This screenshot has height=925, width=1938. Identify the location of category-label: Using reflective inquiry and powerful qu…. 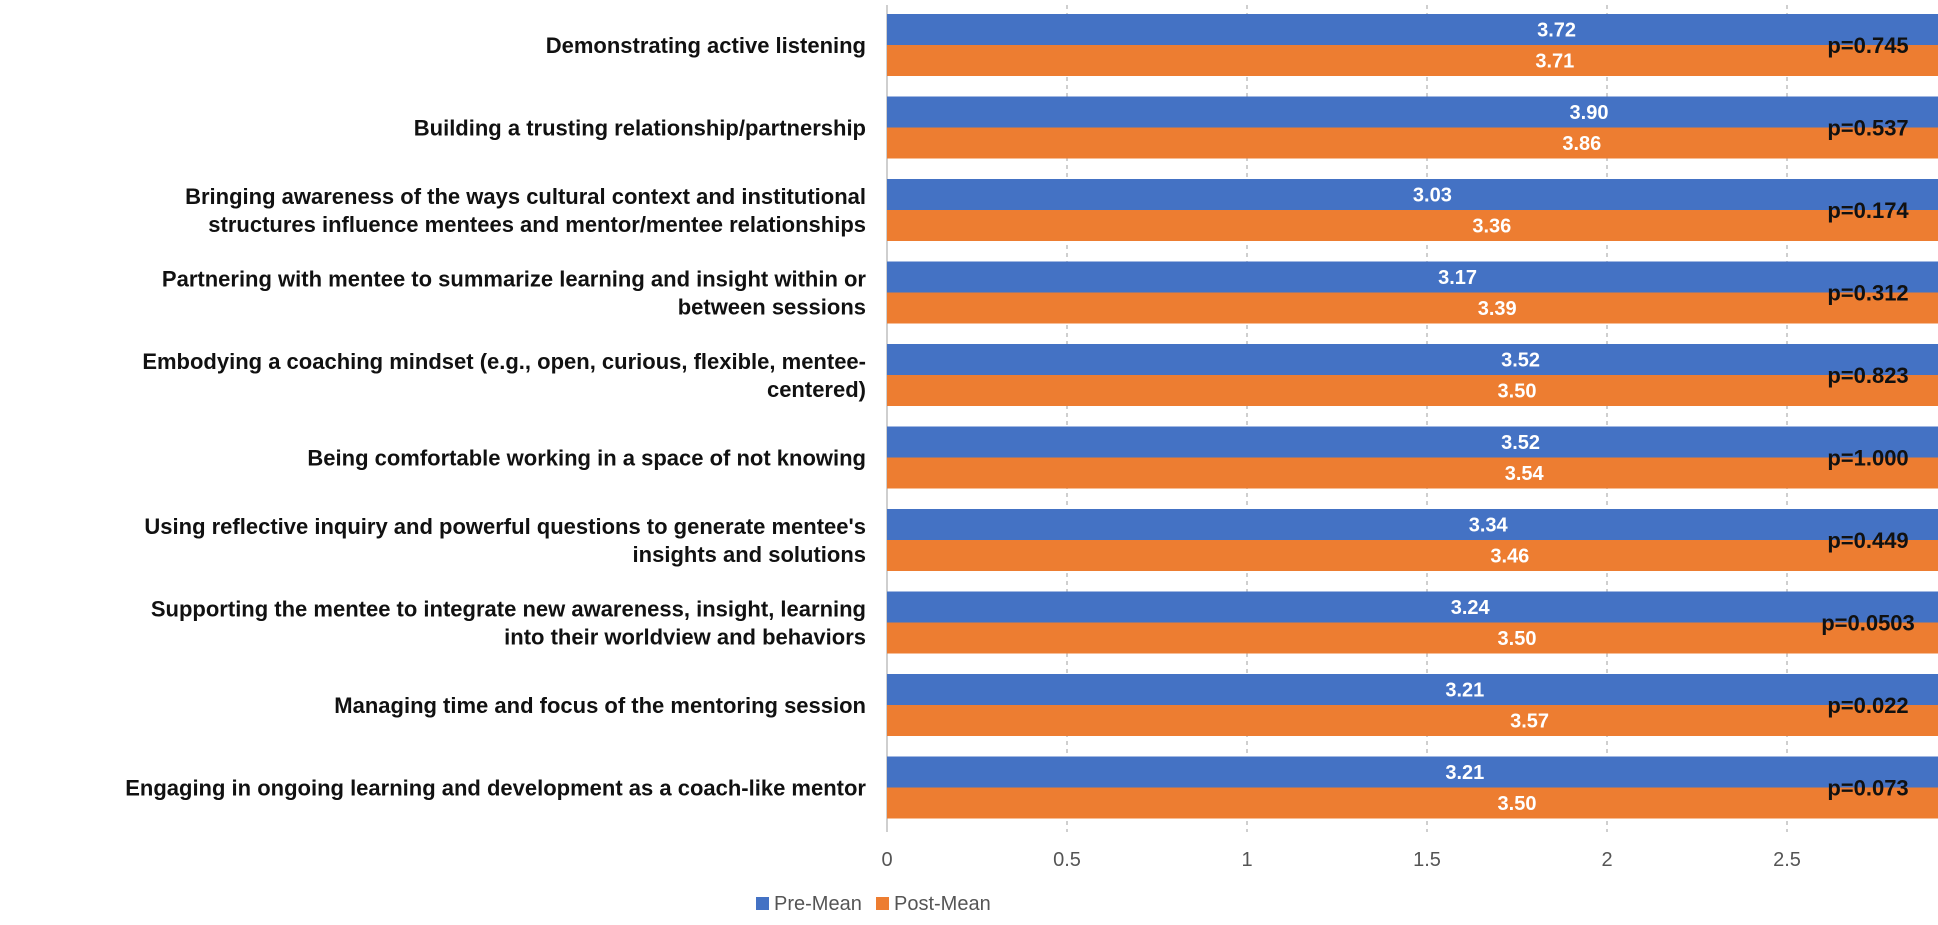
(505, 526).